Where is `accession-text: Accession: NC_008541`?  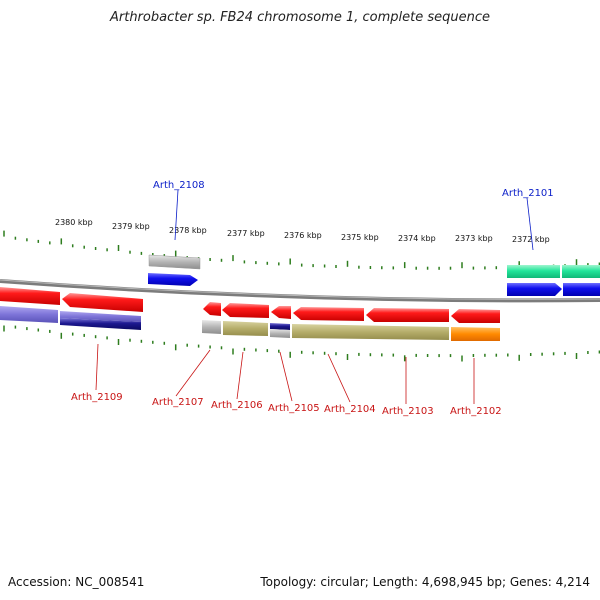 accession-text: Accession: NC_008541 is located at coordinates (76, 582).